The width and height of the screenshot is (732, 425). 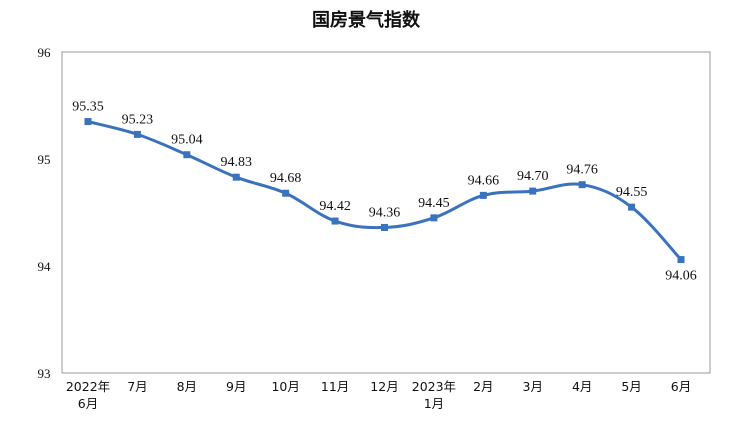 I want to click on x-tick-label: 9月, so click(x=236, y=386).